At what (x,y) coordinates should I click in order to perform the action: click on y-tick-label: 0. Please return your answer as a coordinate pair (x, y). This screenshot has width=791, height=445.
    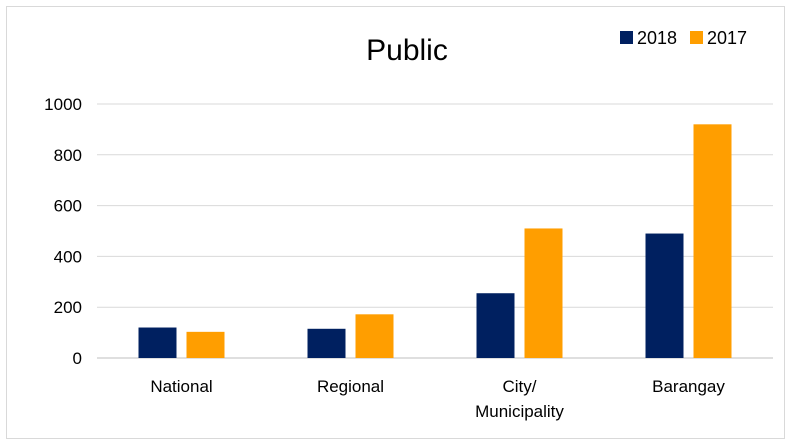
    Looking at the image, I should click on (77, 358).